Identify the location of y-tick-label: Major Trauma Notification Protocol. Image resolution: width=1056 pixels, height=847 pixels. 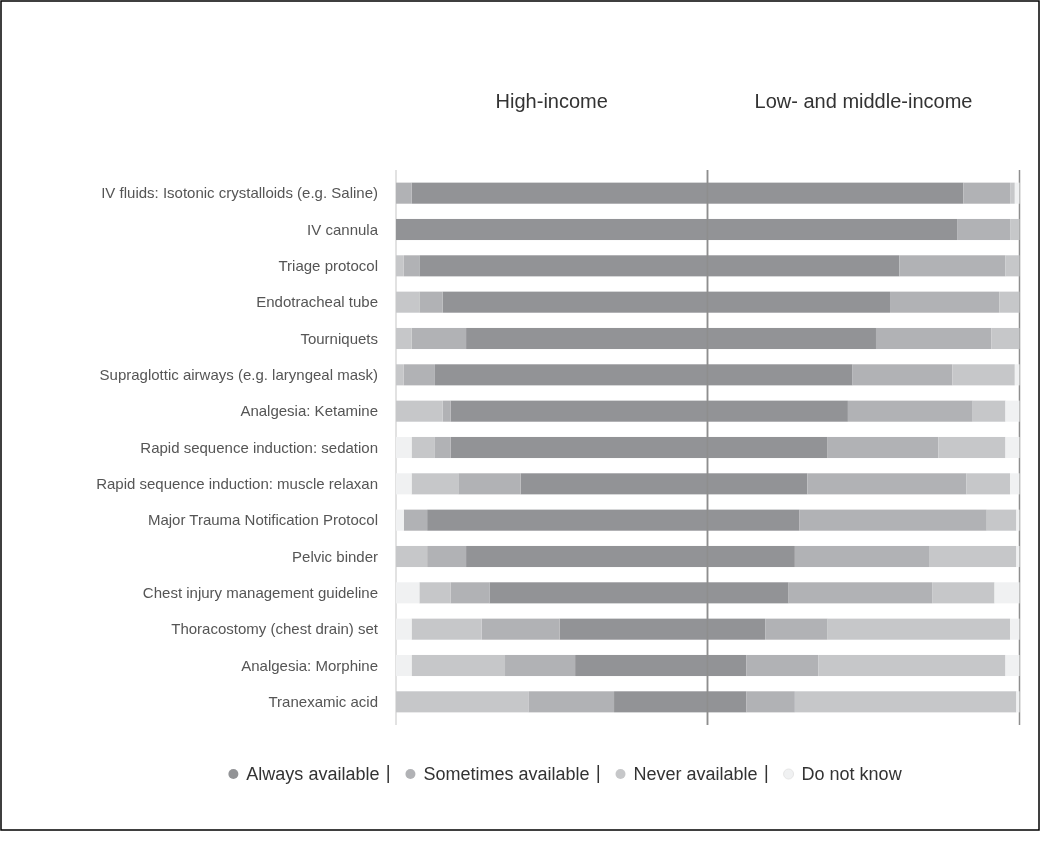
(262, 520).